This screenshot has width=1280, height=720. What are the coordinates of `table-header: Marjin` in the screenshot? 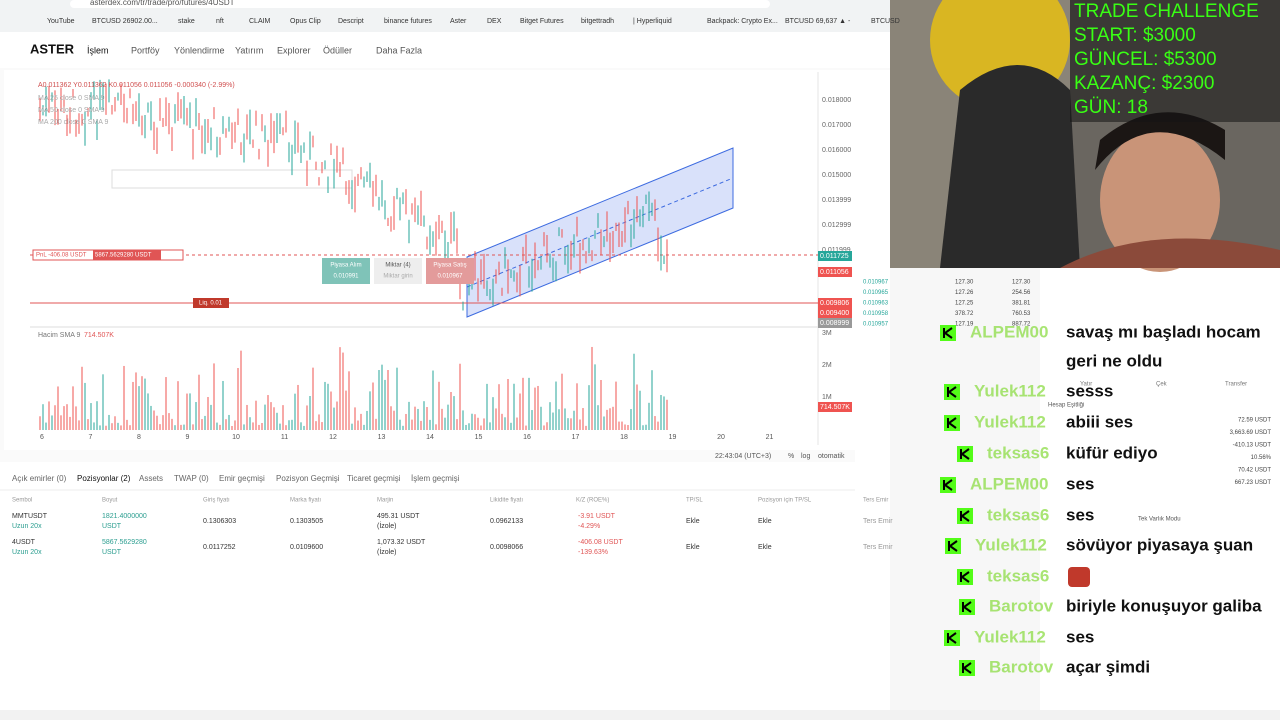 It's located at (385, 501).